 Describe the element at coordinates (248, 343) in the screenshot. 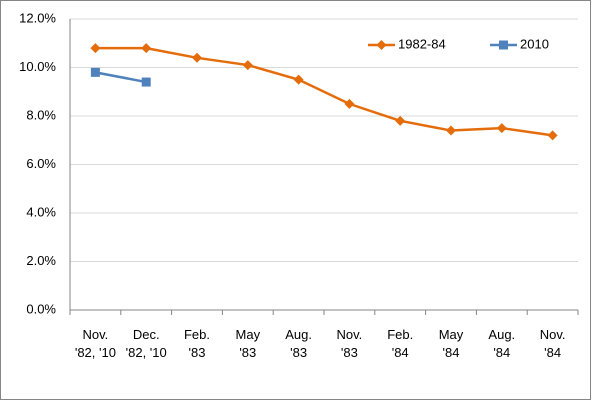

I see `x-tick-label: May '83` at that location.